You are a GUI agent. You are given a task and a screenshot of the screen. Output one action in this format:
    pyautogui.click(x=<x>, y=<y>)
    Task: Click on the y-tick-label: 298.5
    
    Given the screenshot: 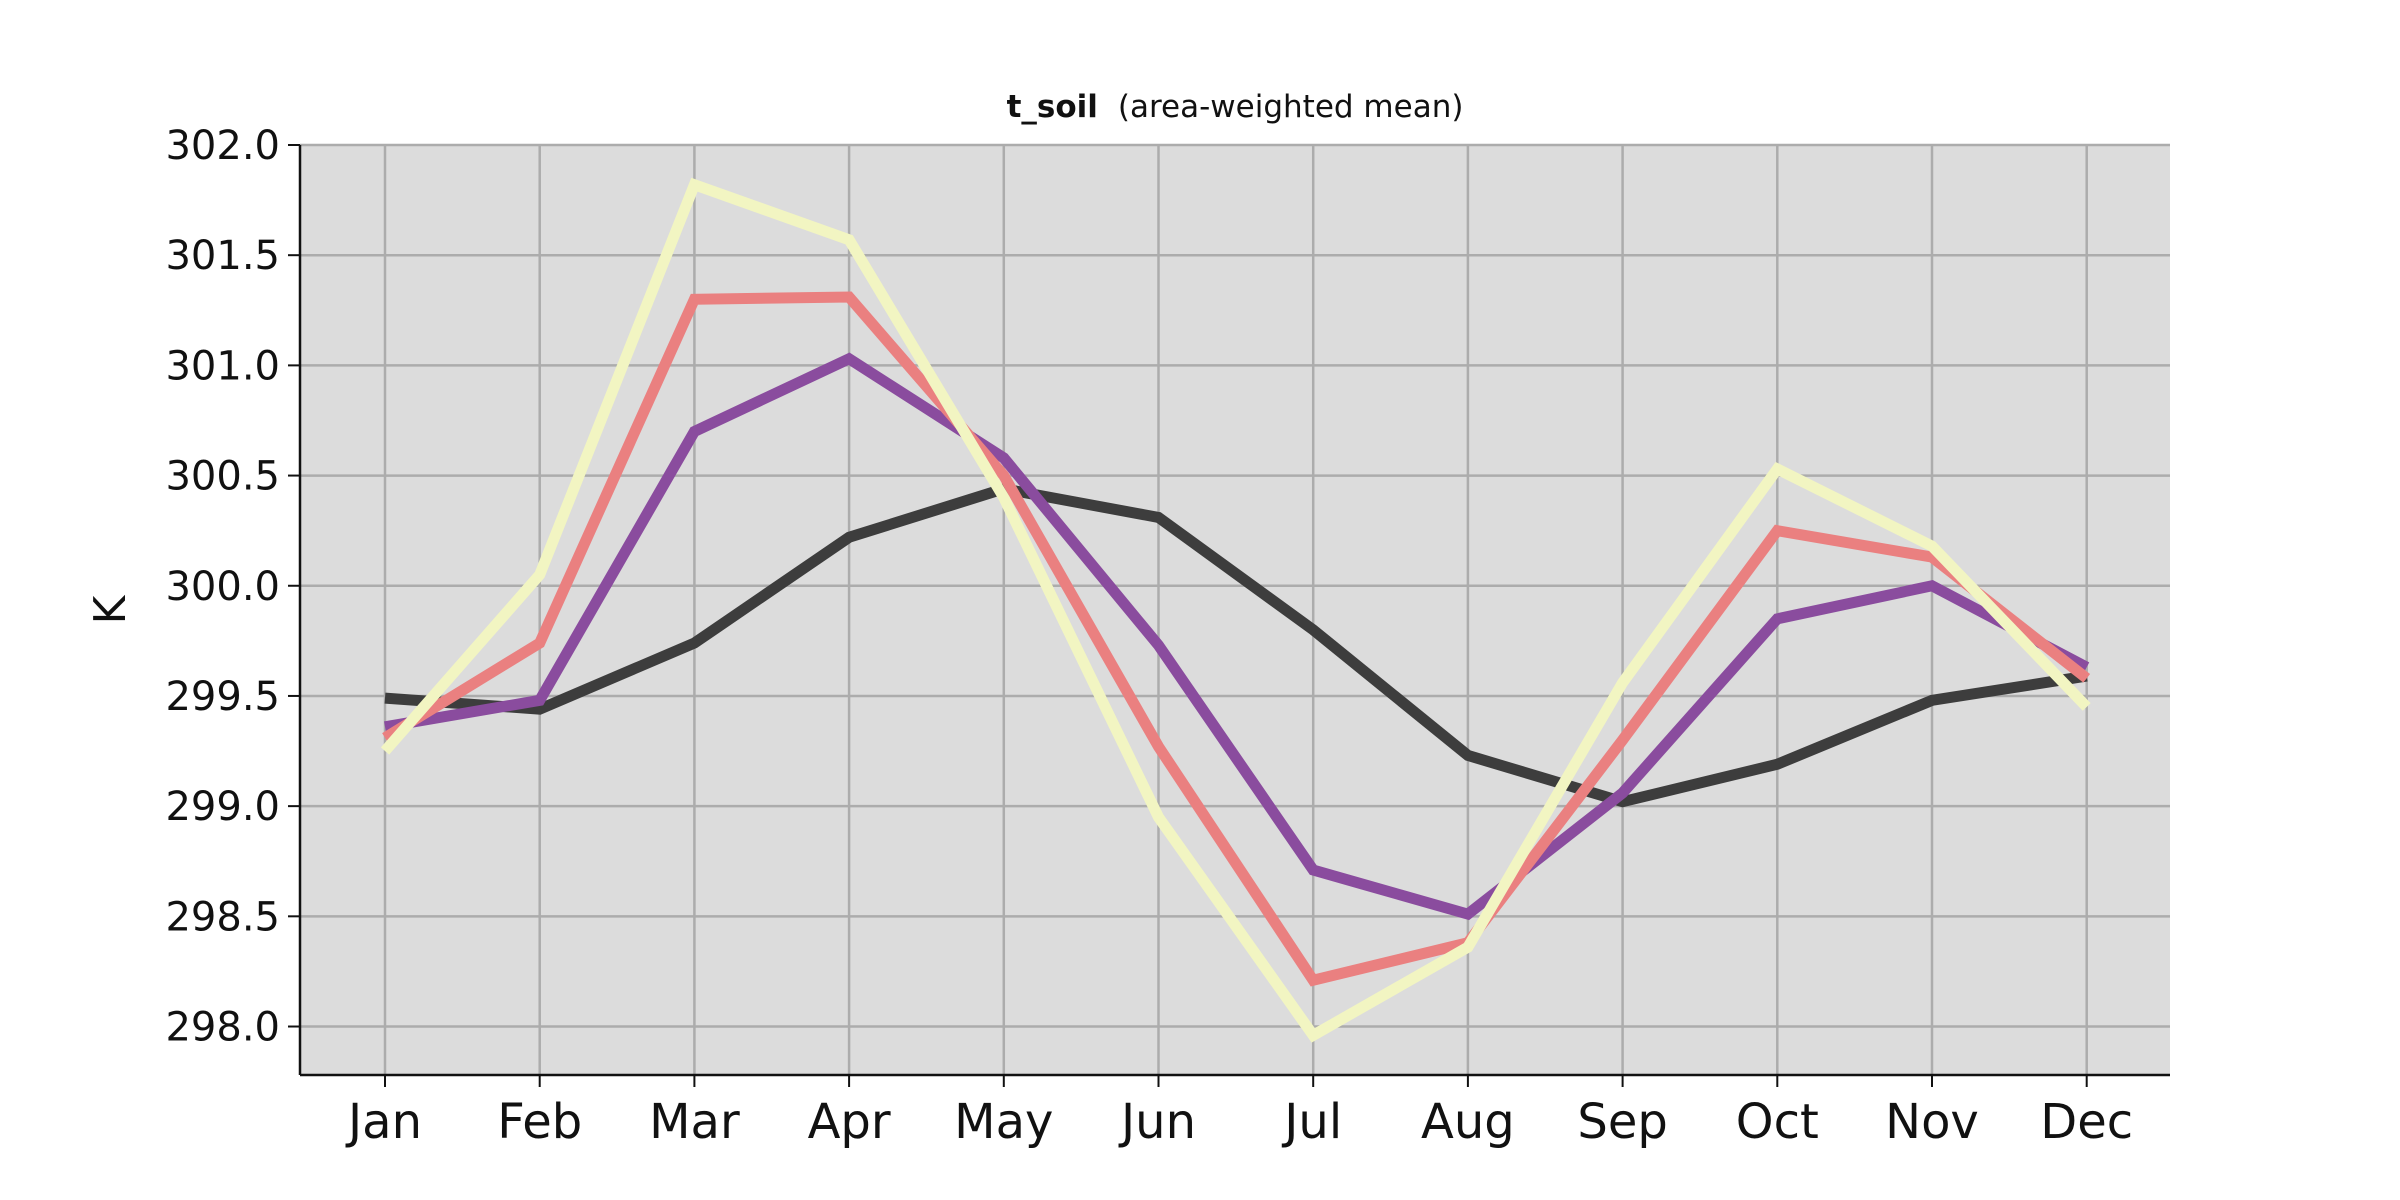 What is the action you would take?
    pyautogui.click(x=222, y=917)
    